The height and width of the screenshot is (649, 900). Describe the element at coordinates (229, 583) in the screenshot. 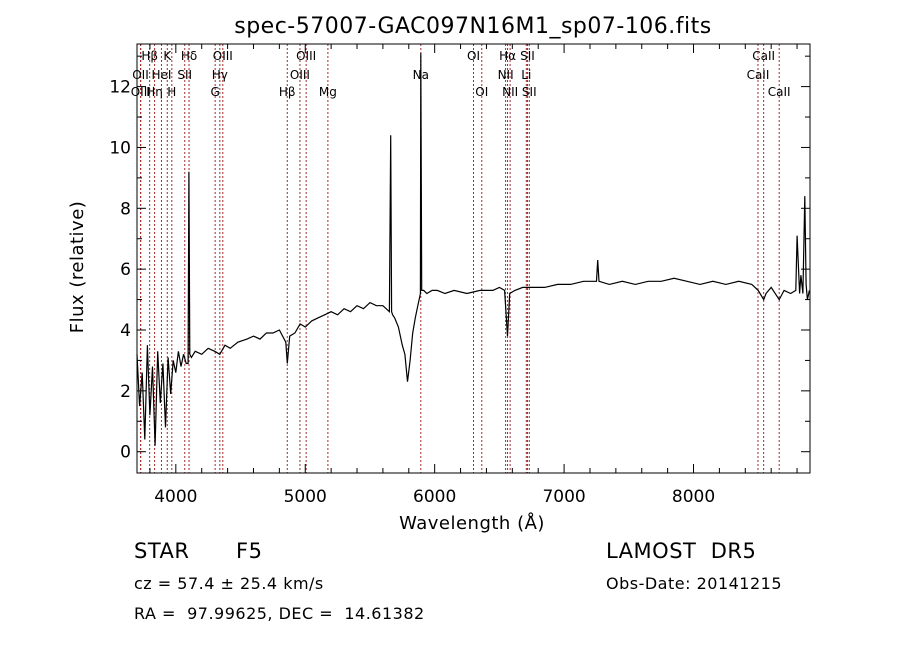

I see `redshift-velocity: cz = 57.4 ± 25.4 km/s` at that location.